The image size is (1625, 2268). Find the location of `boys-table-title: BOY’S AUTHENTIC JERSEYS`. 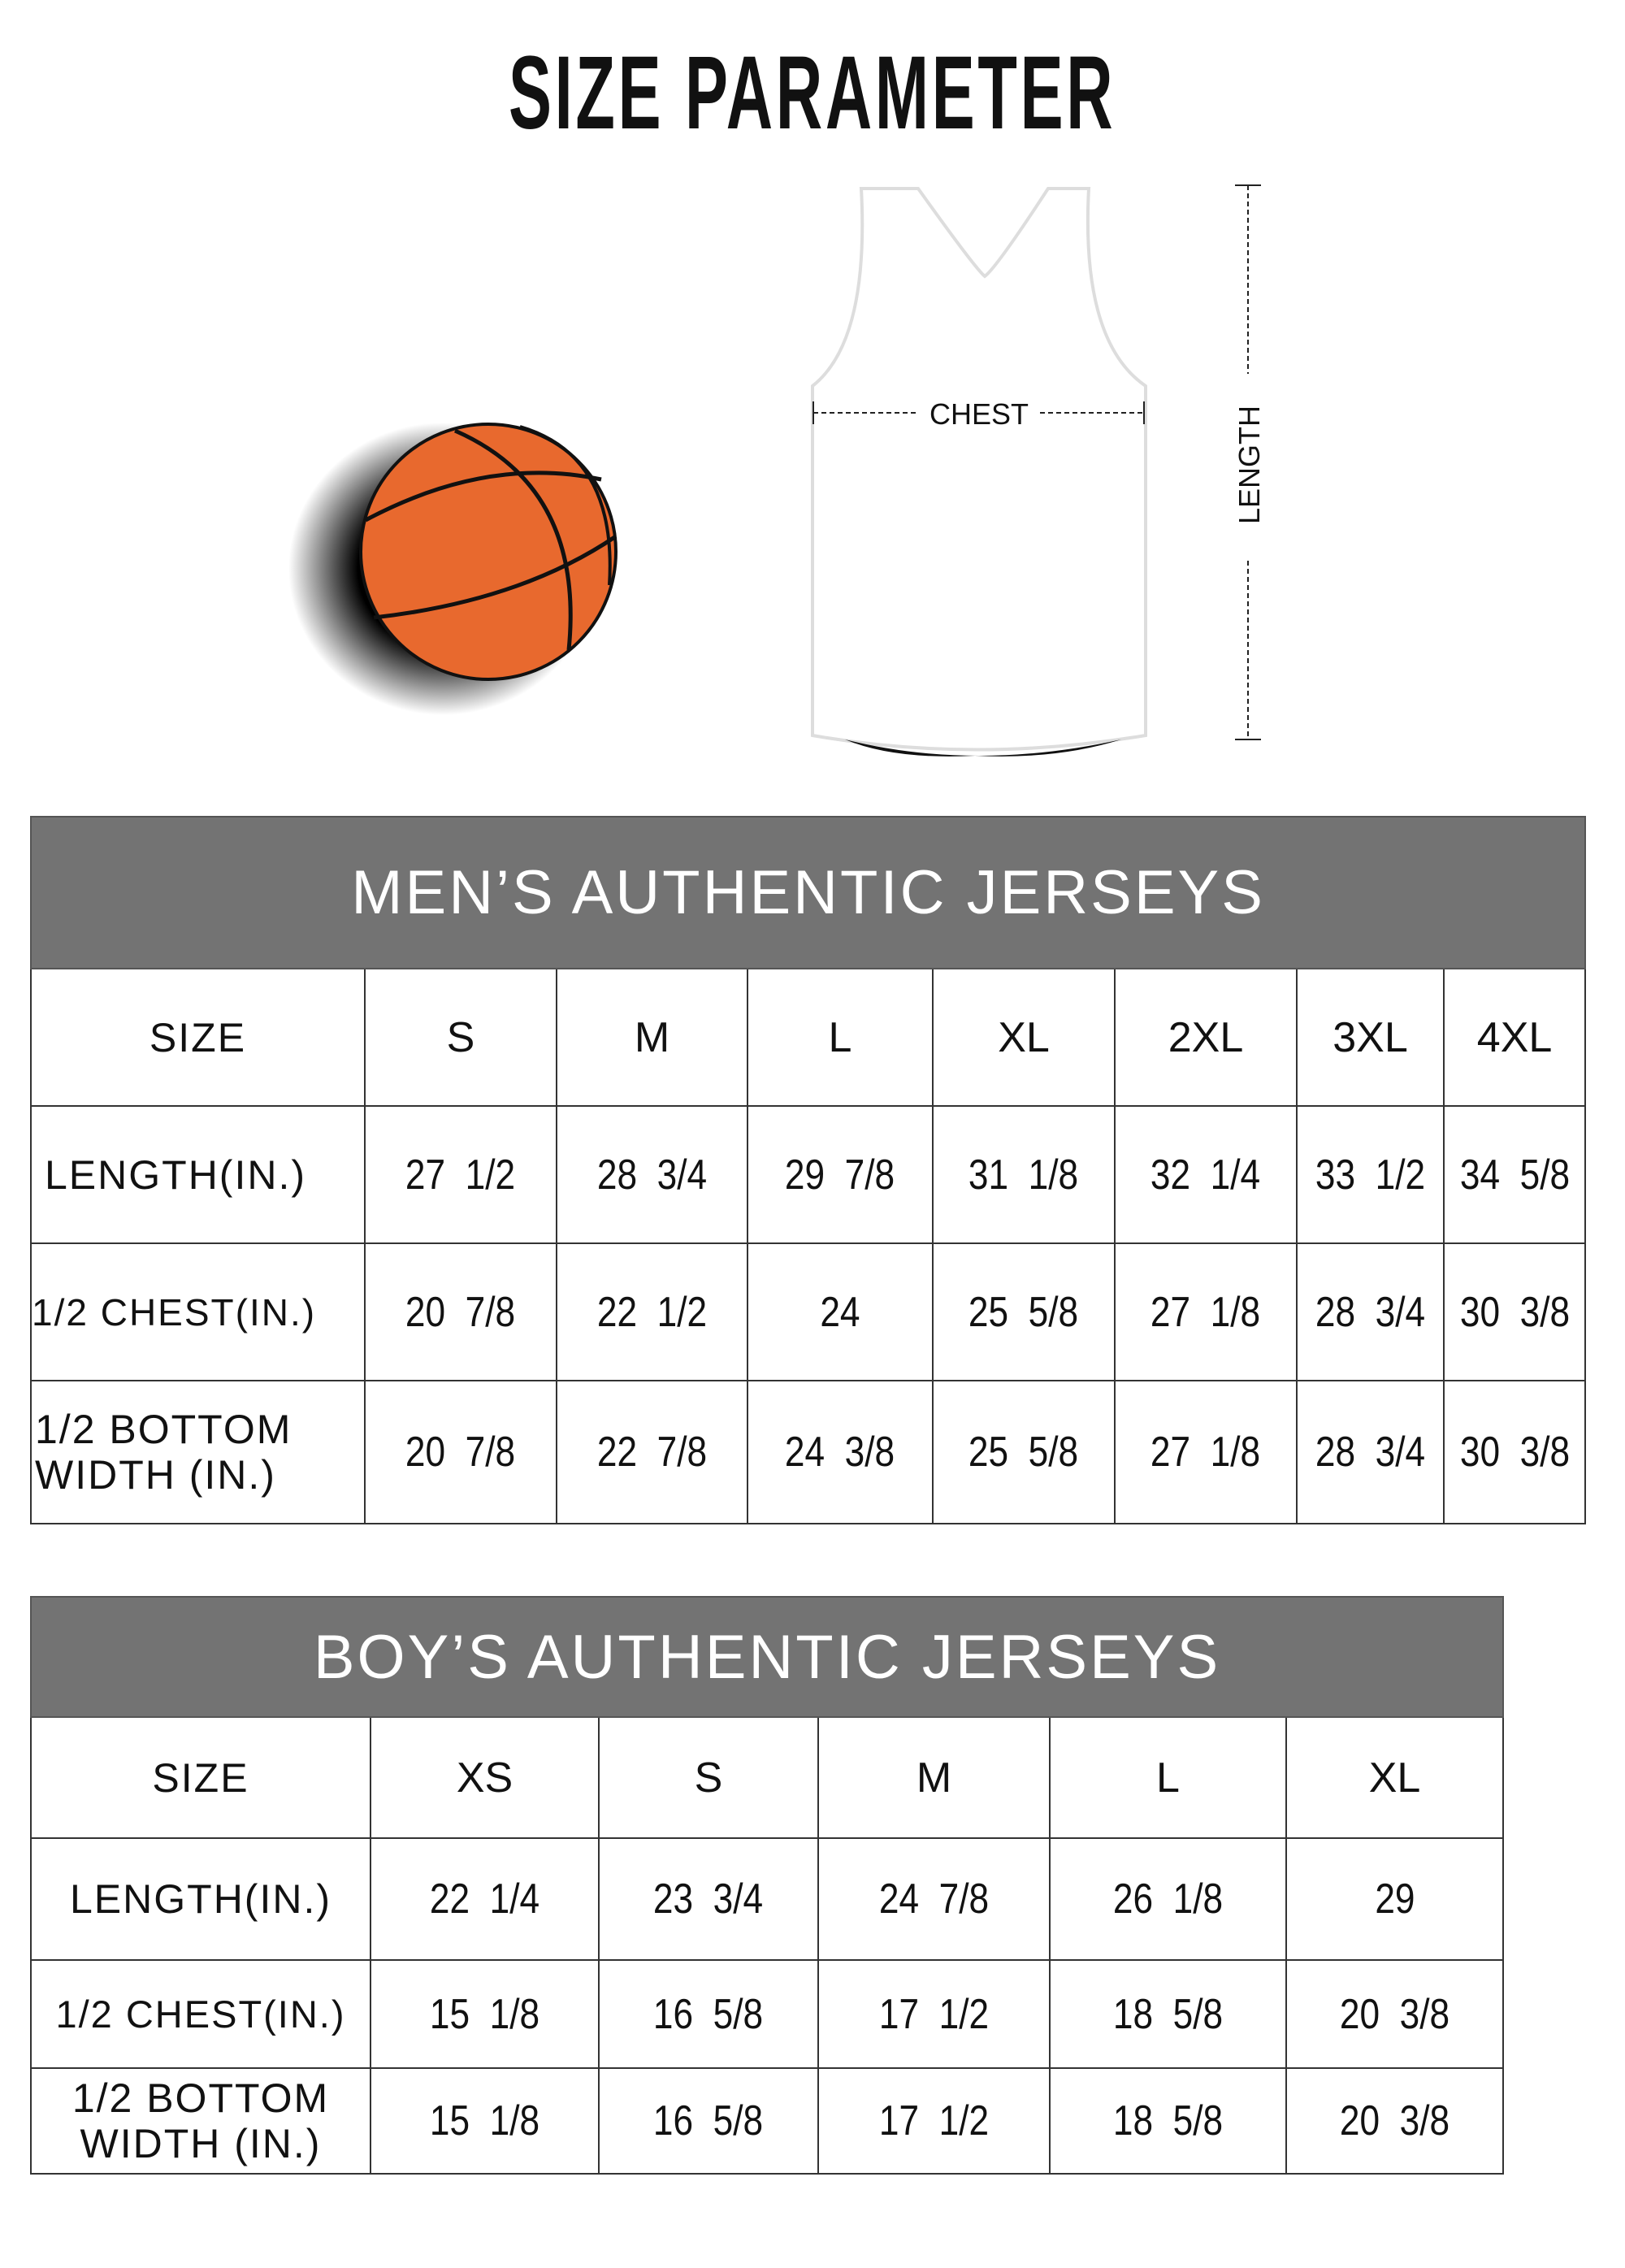

boys-table-title: BOY’S AUTHENTIC JERSEYS is located at coordinates (767, 1657).